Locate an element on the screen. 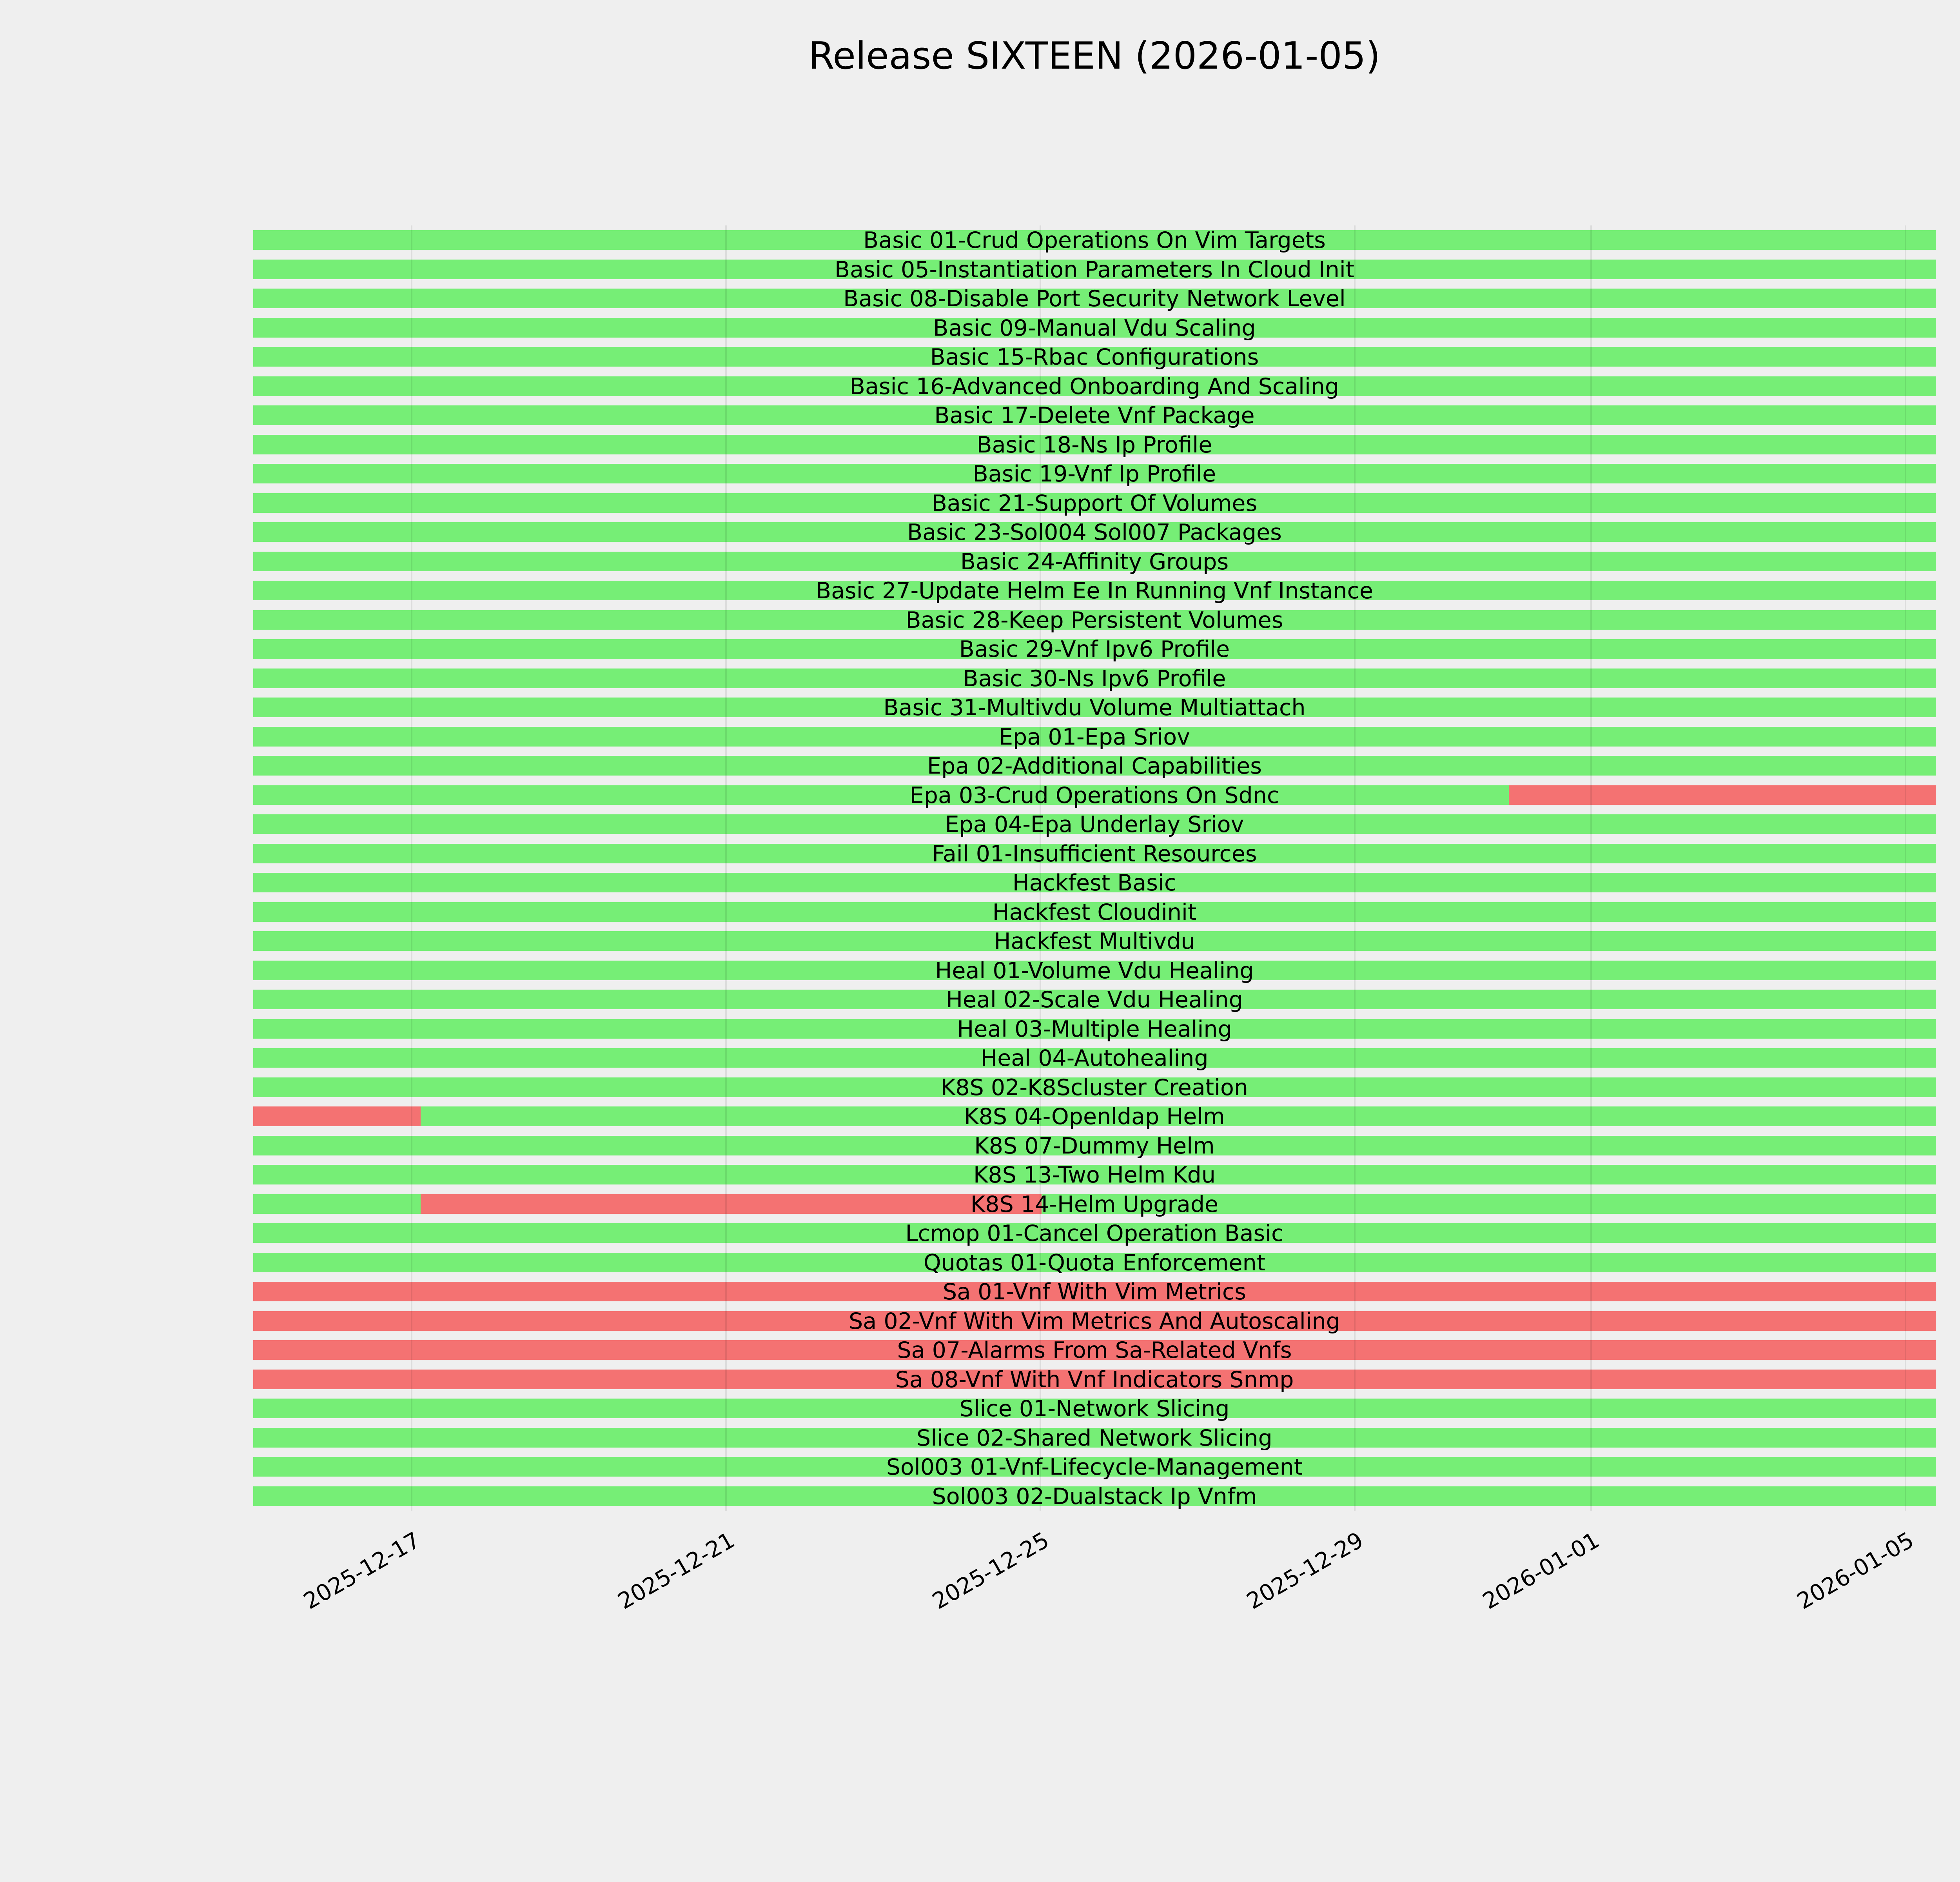 The width and height of the screenshot is (1960, 1882). gantt-bar-track: Heal 03-Multiple Healing is located at coordinates (1094, 1029).